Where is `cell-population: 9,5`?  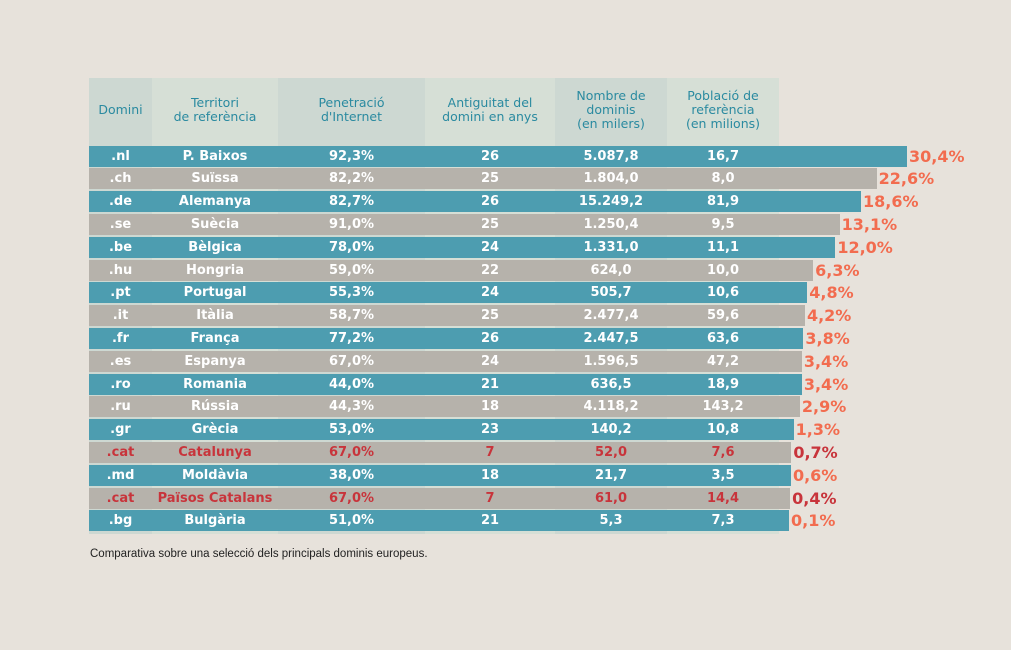
cell-population: 9,5 is located at coordinates (723, 224).